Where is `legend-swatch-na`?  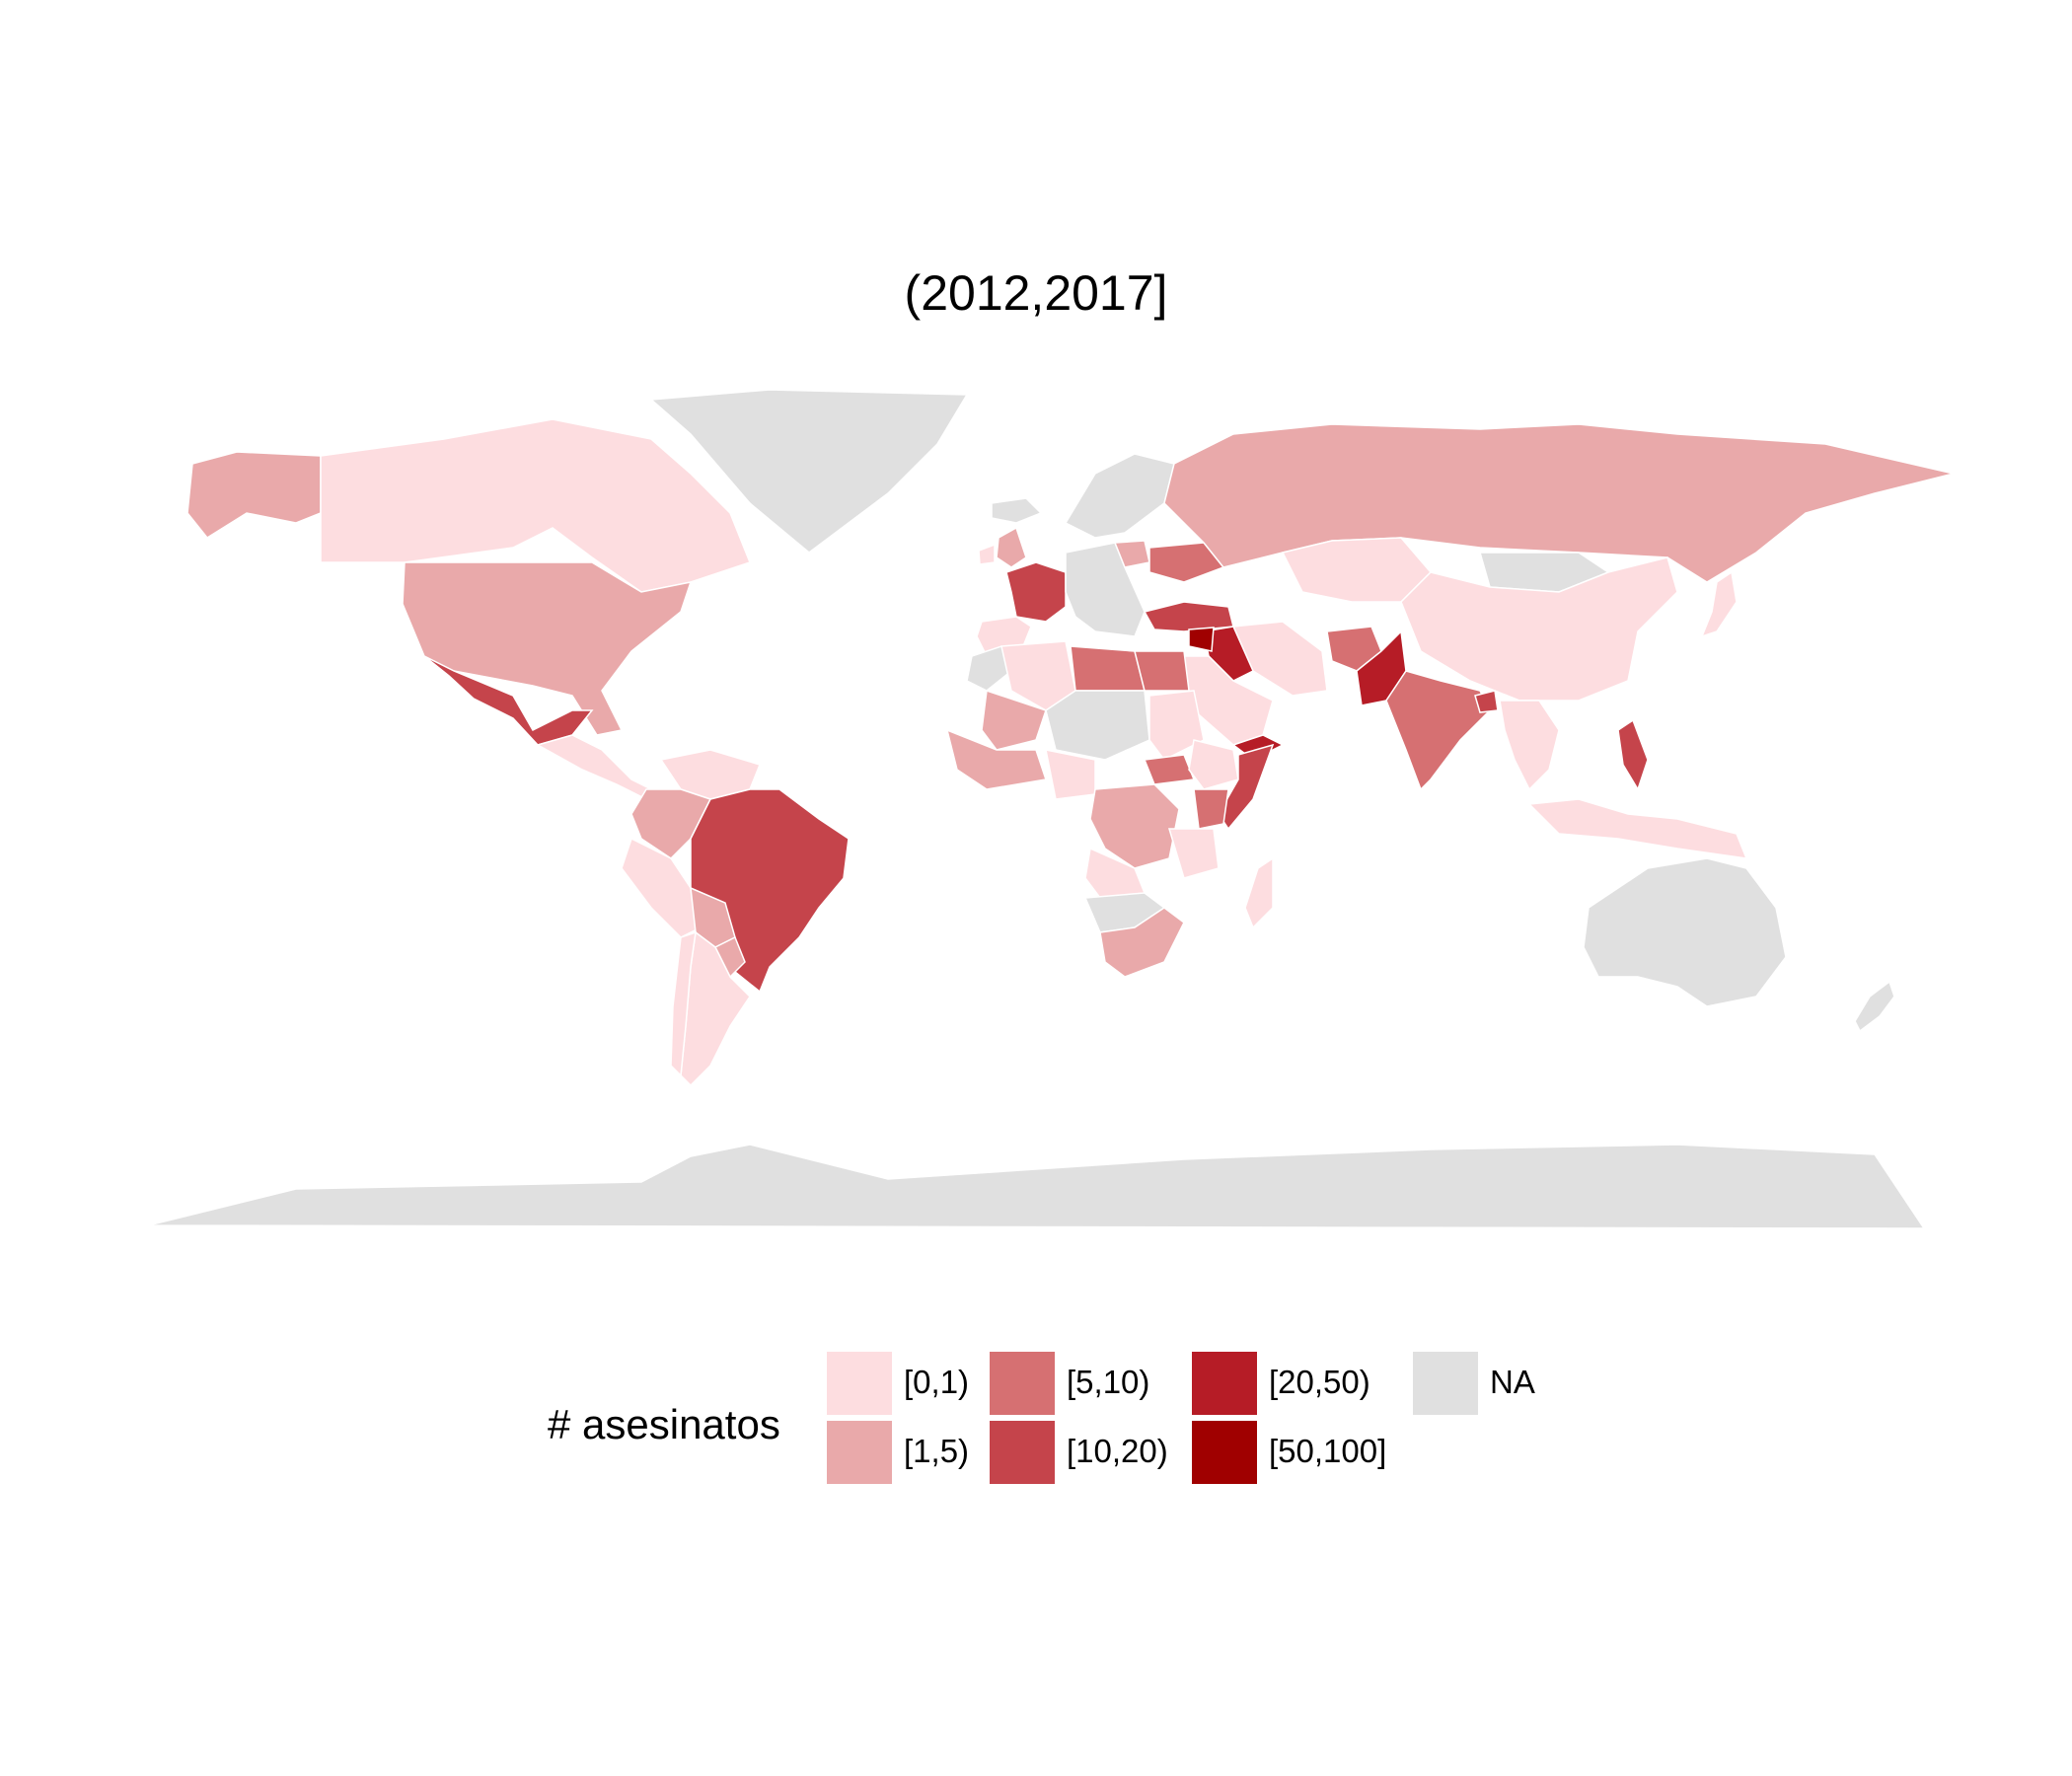 legend-swatch-na is located at coordinates (1446, 1384).